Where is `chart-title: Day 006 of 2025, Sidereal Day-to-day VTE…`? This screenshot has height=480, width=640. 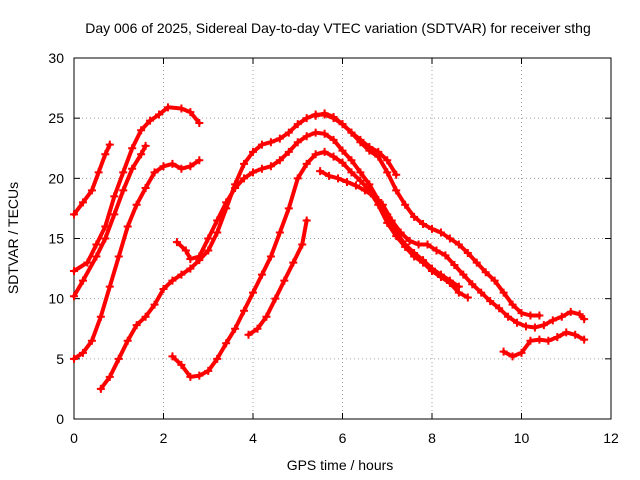
chart-title: Day 006 of 2025, Sidereal Day-to-day VTE… is located at coordinates (338, 28).